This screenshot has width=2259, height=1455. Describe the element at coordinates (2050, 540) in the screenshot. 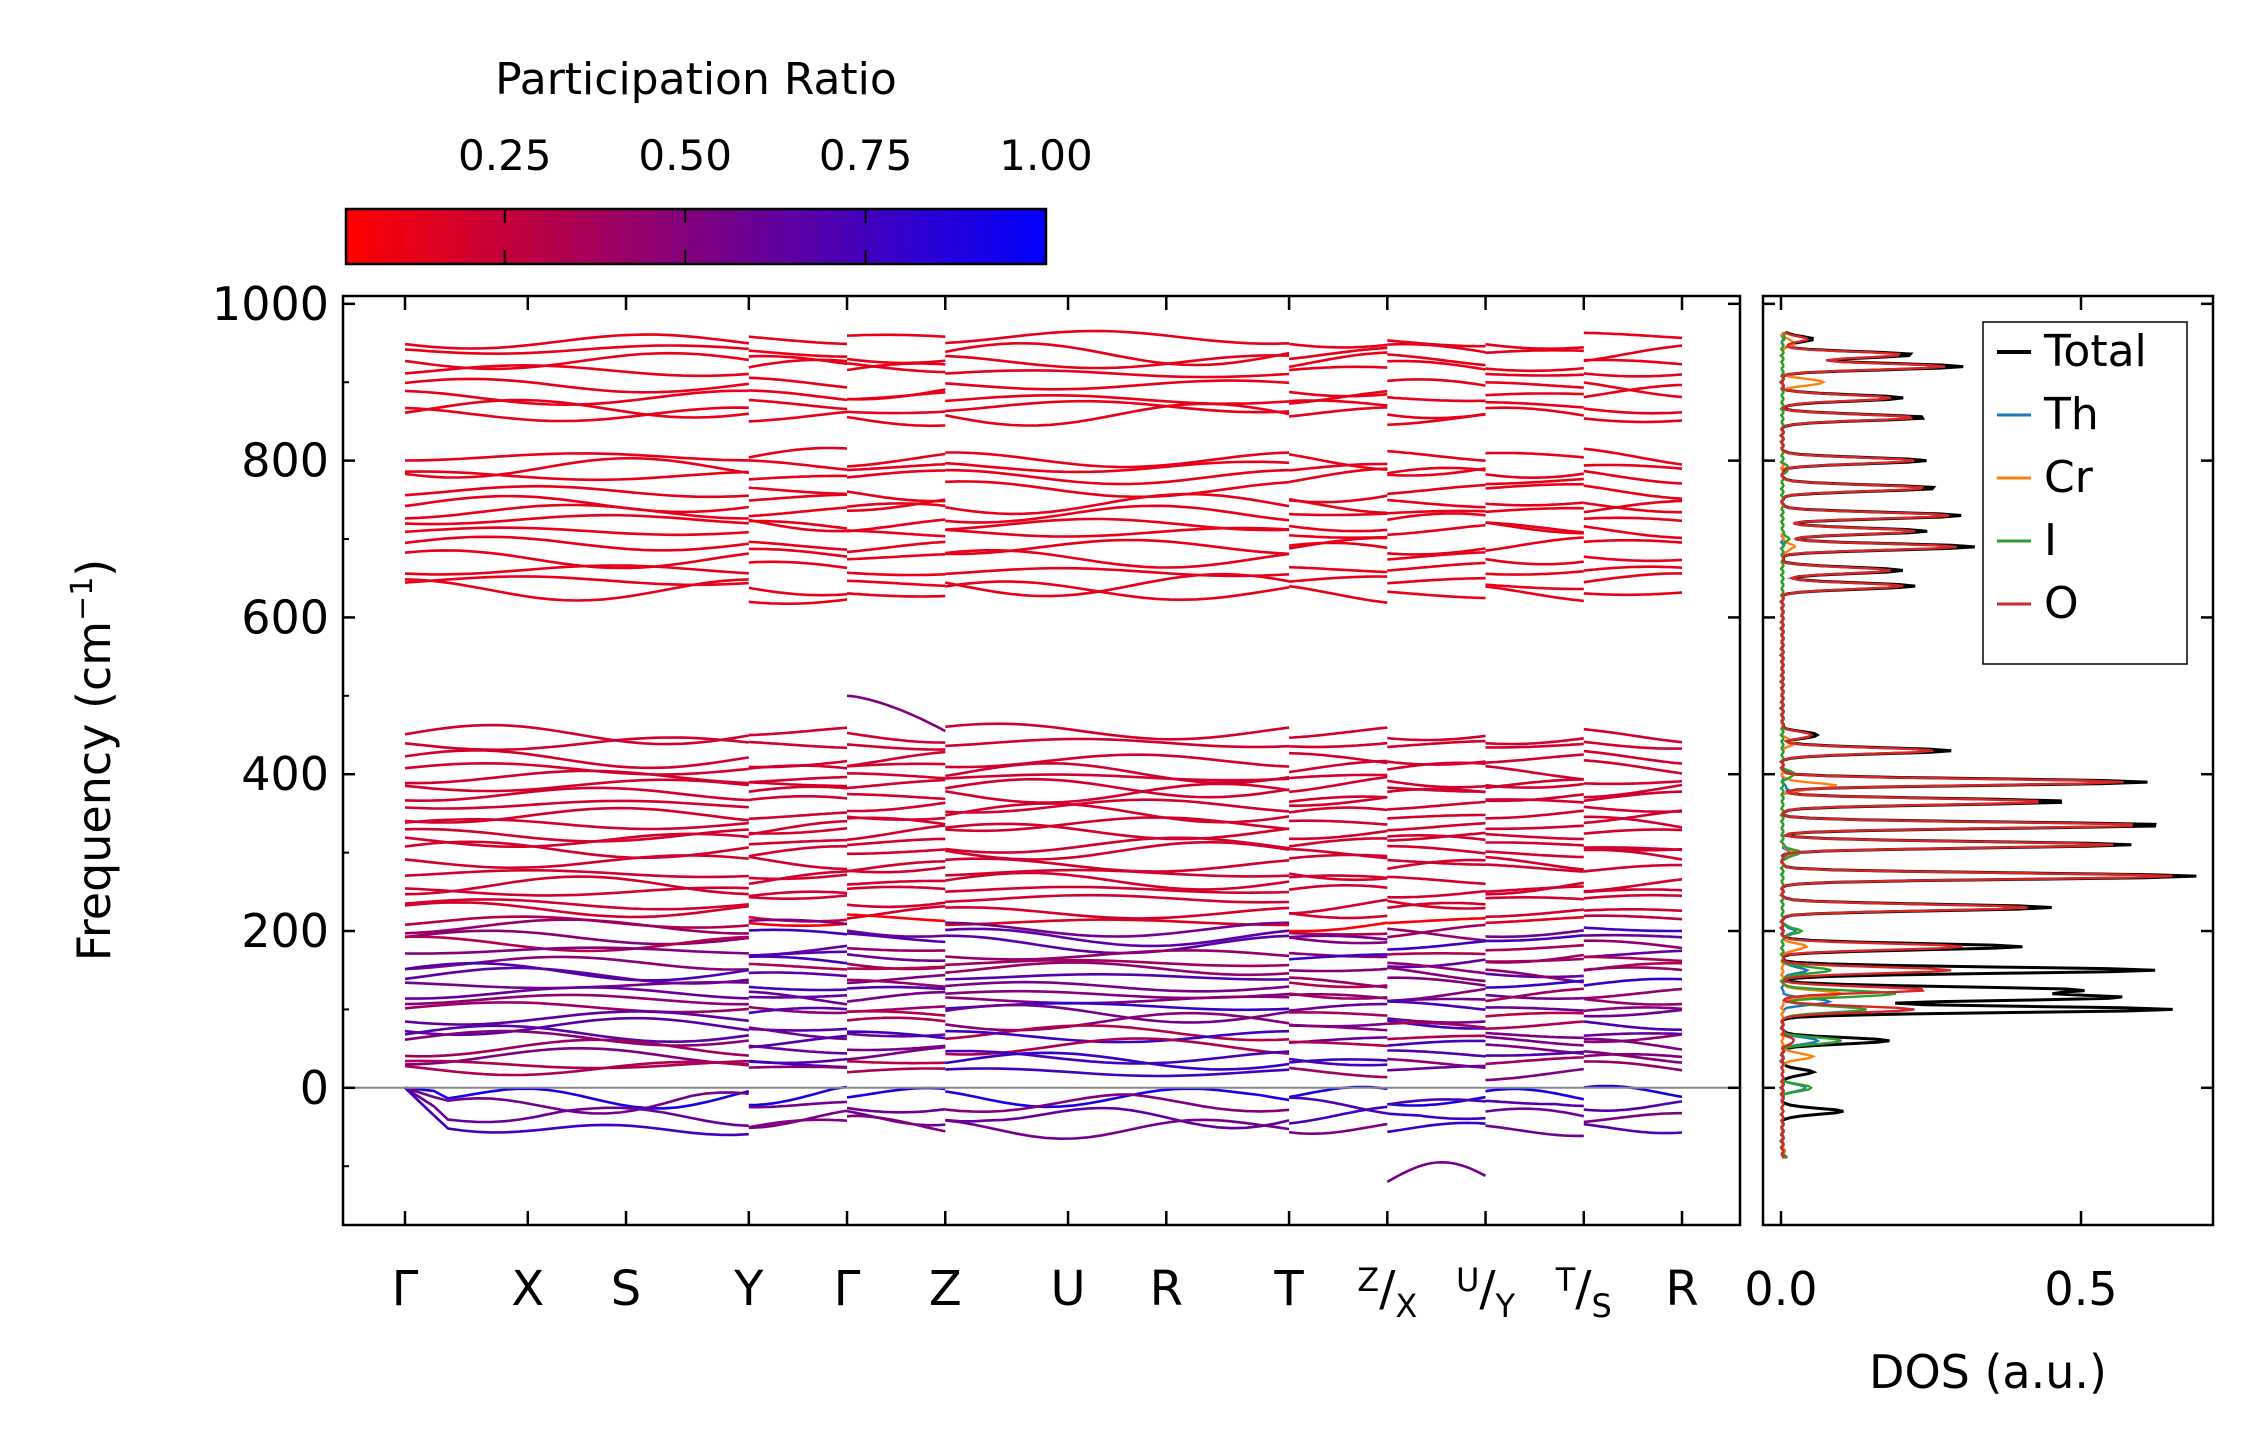

I see `legend-label: I` at that location.